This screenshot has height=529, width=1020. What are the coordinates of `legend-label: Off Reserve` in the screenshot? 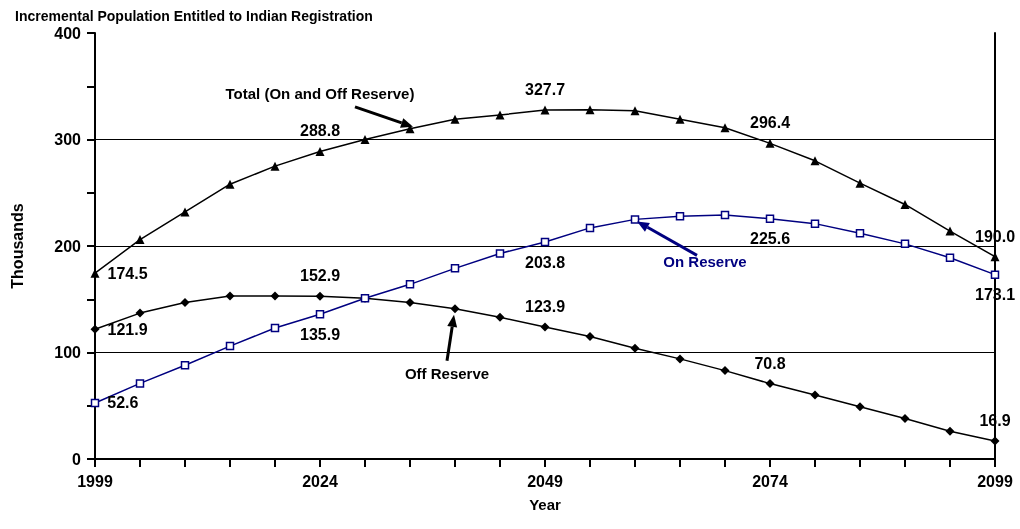 It's located at (447, 373).